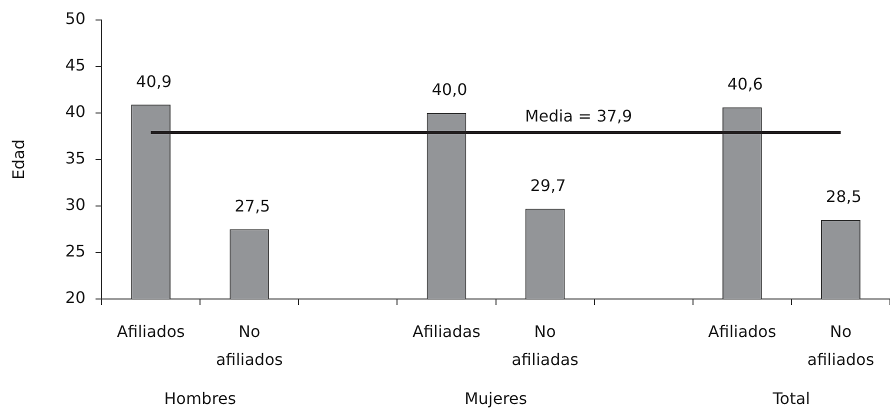 This screenshot has width=890, height=411. I want to click on data-label: 40,9, so click(154, 81).